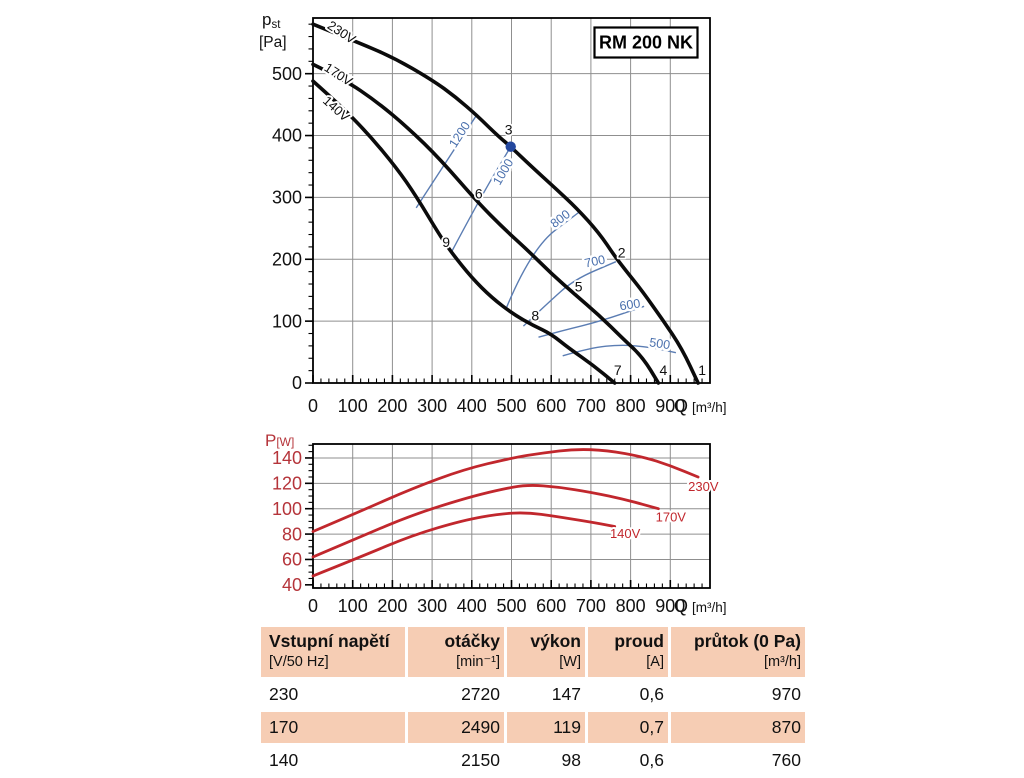 Image resolution: width=1024 pixels, height=778 pixels. Describe the element at coordinates (709, 407) in the screenshot. I see `svg-text: [m³/h]` at that location.